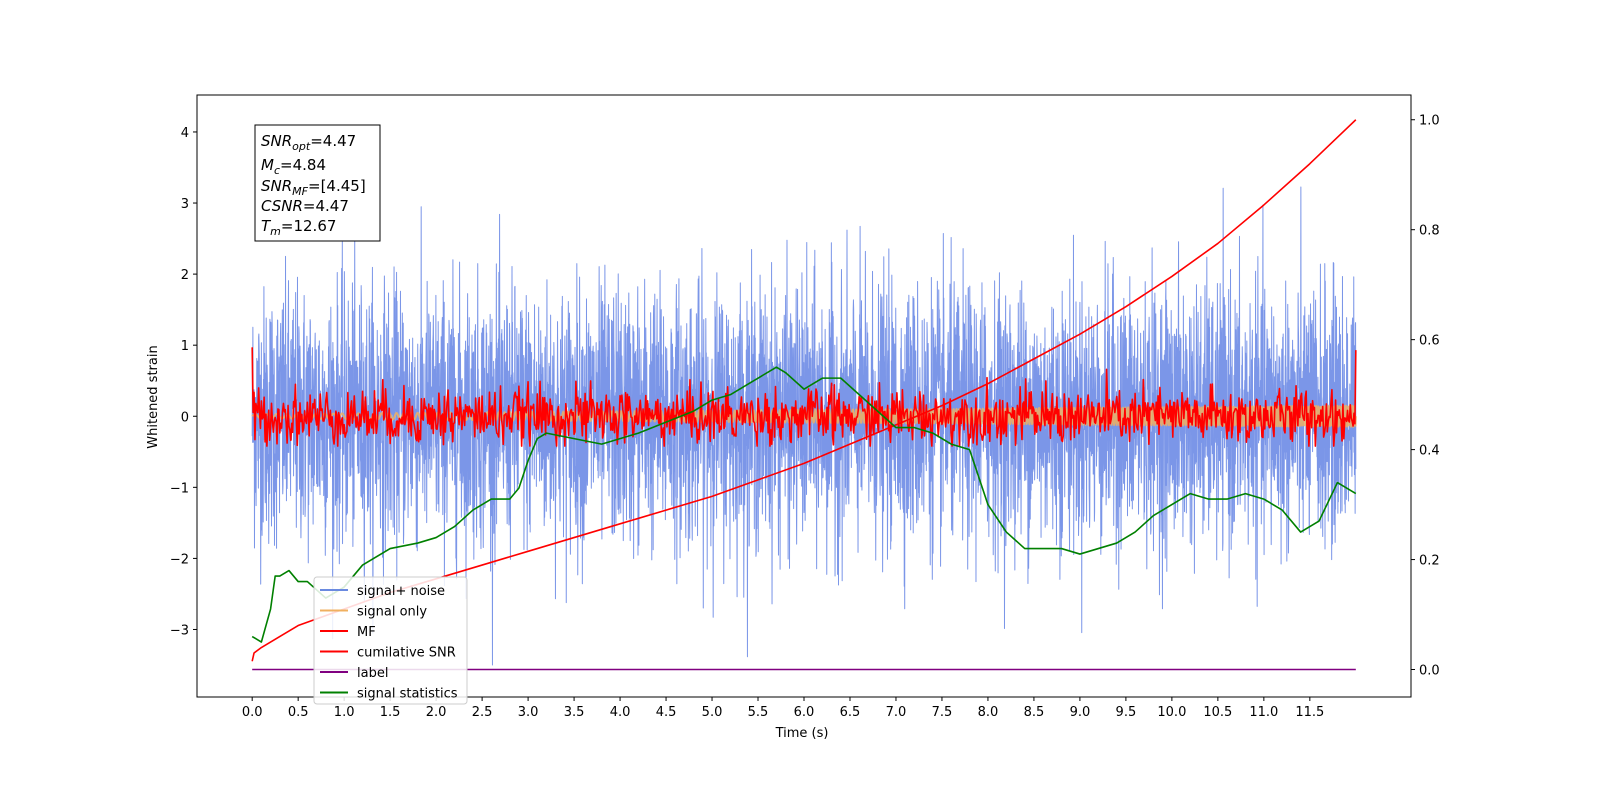 This screenshot has height=800, width=1600. Describe the element at coordinates (574, 712) in the screenshot. I see `x-tick-label: 3.5` at that location.